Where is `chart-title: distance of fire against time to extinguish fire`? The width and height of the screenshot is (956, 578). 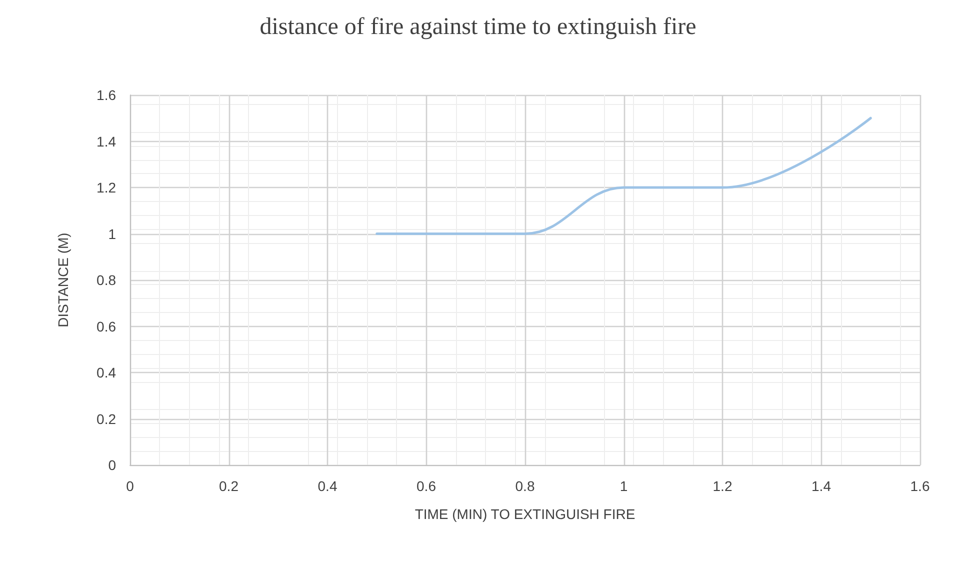 chart-title: distance of fire against time to extinguish fire is located at coordinates (478, 27).